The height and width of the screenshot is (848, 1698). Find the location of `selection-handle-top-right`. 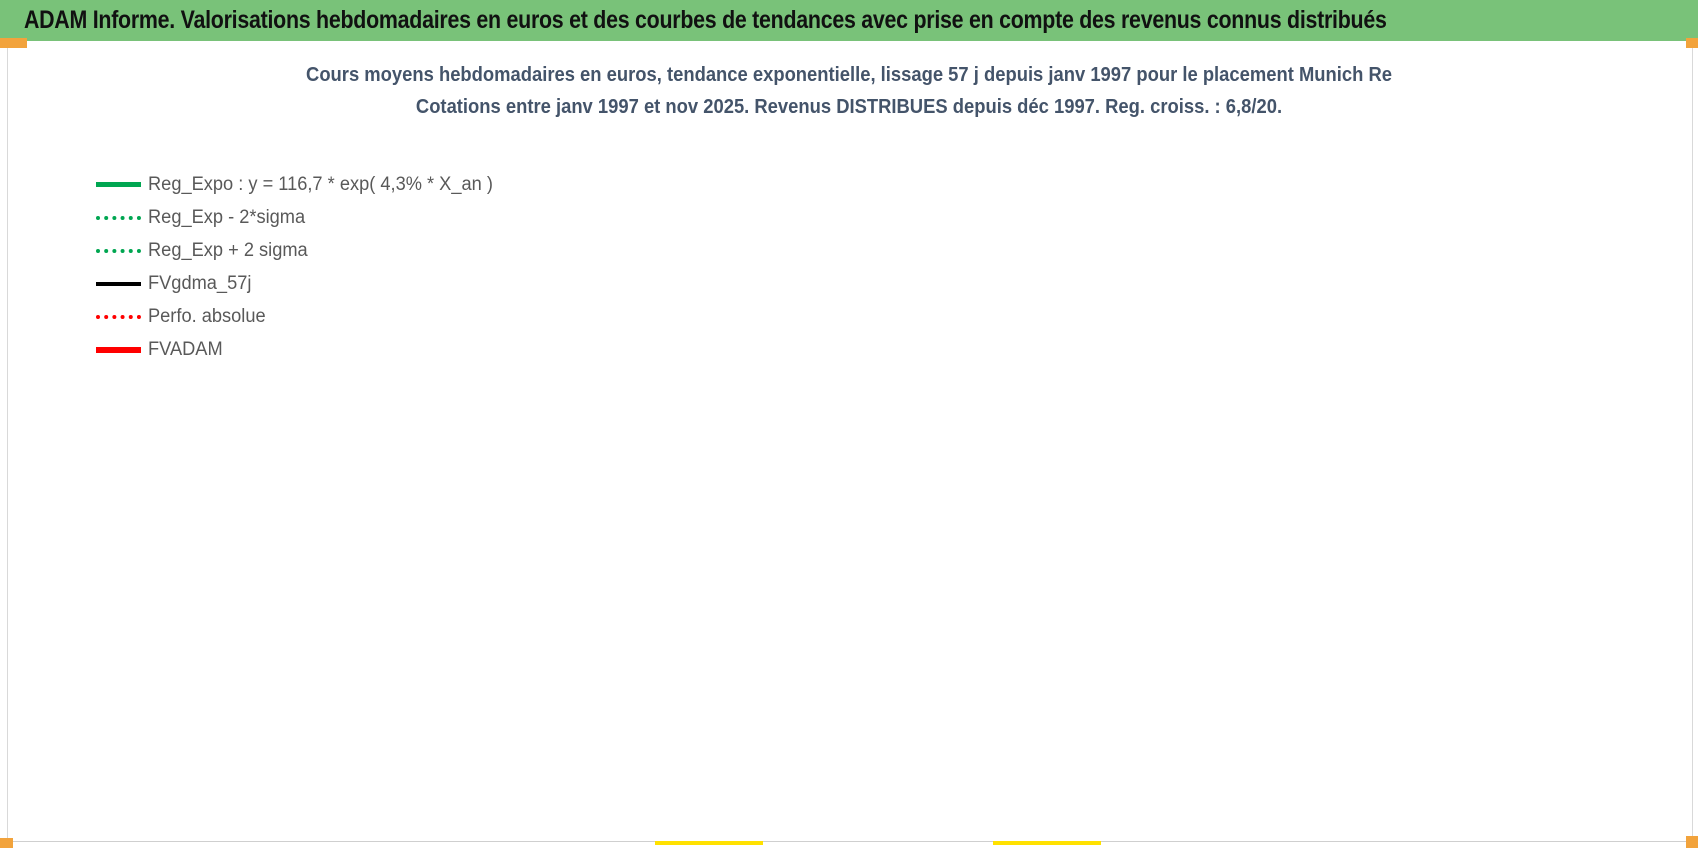

selection-handle-top-right is located at coordinates (1692, 43).